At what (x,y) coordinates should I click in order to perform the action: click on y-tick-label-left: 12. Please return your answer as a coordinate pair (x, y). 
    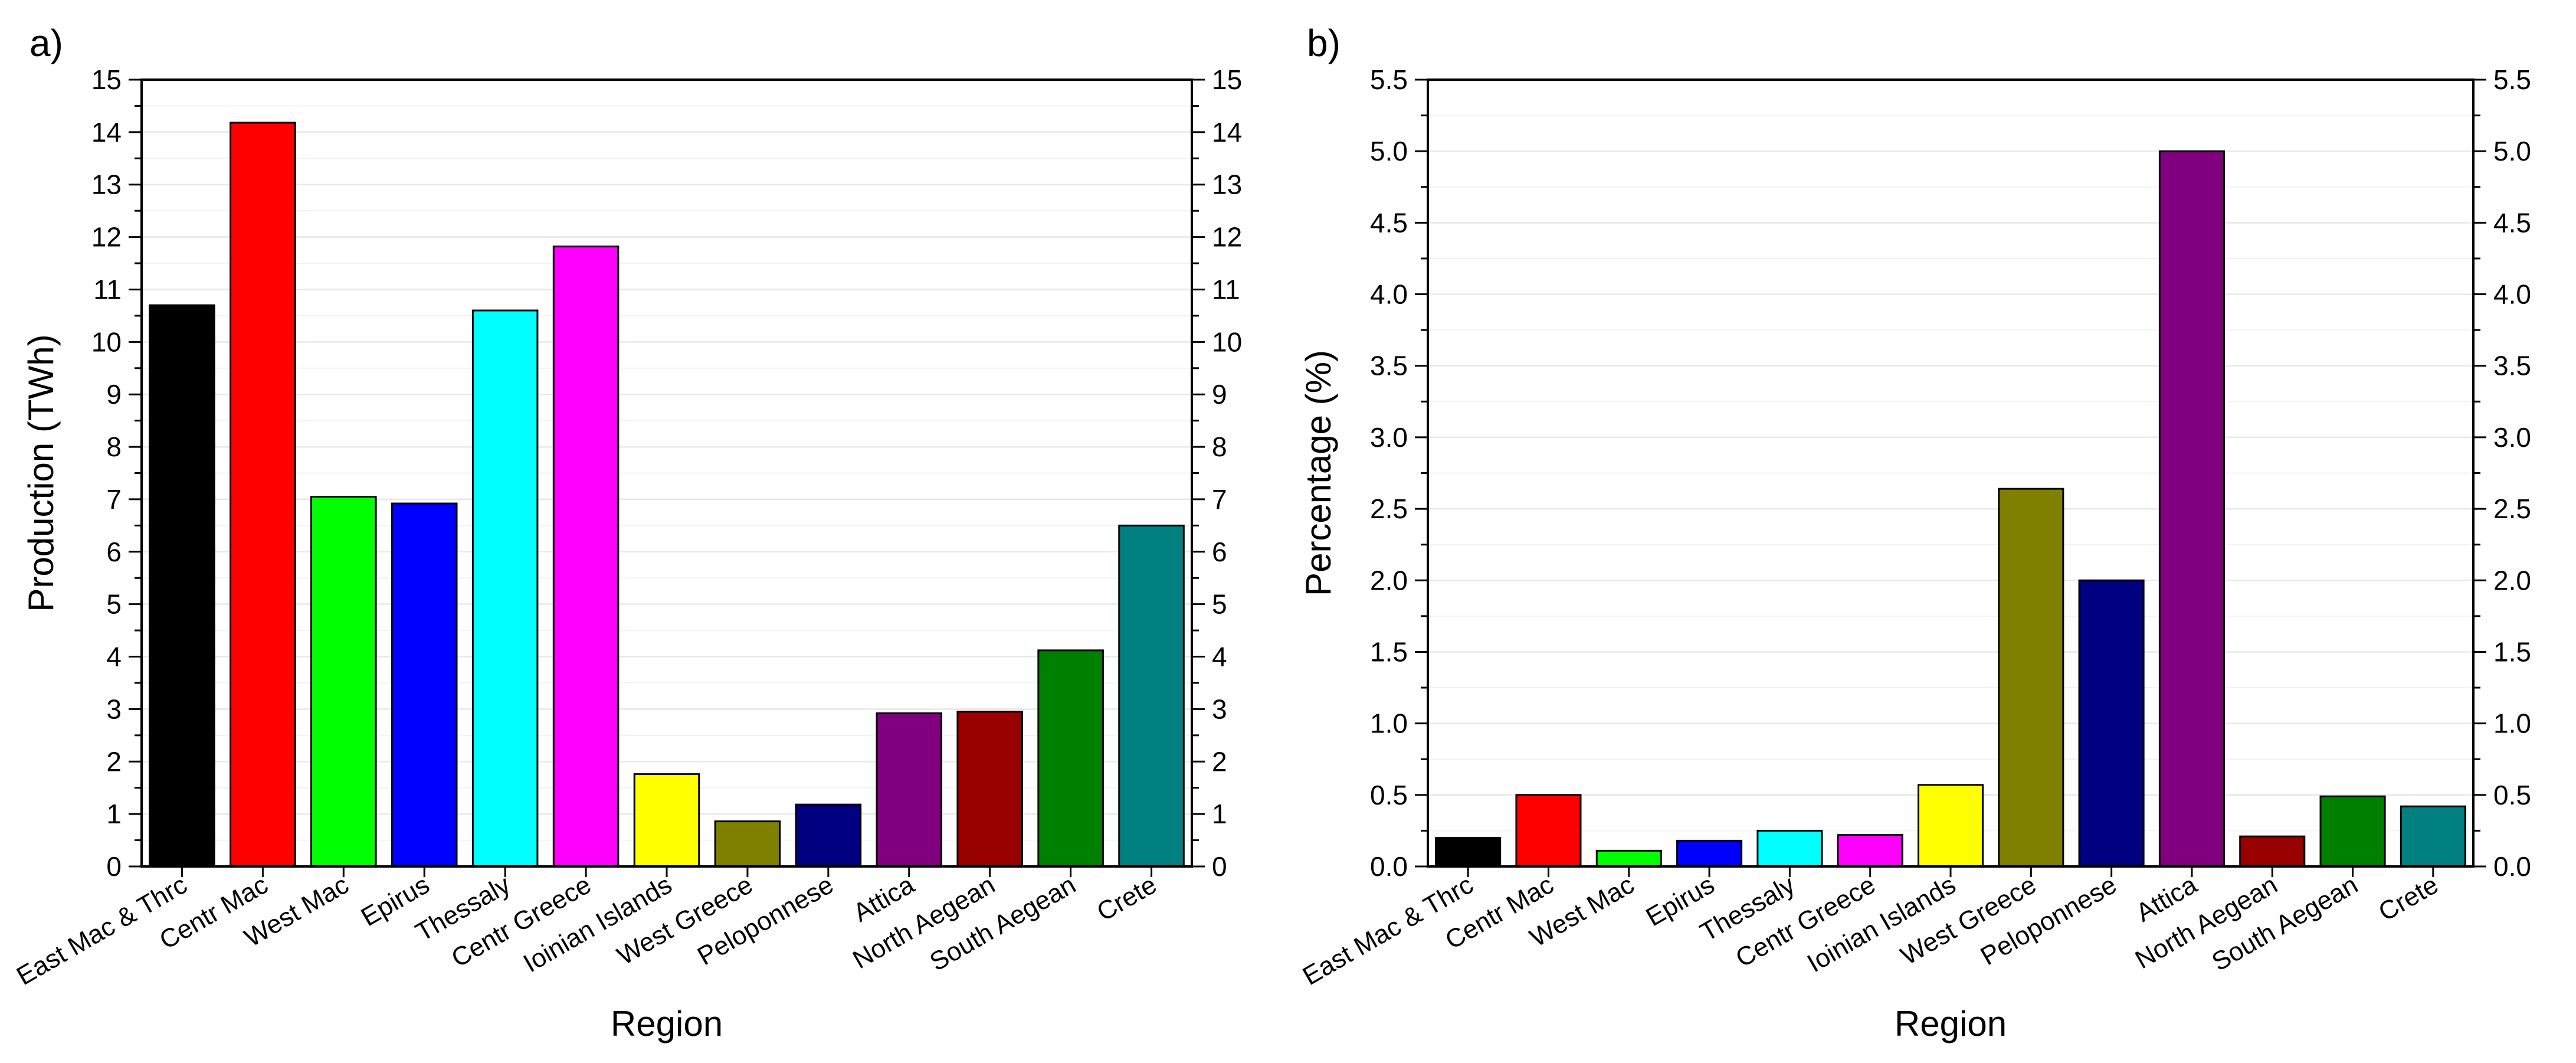
    Looking at the image, I should click on (106, 237).